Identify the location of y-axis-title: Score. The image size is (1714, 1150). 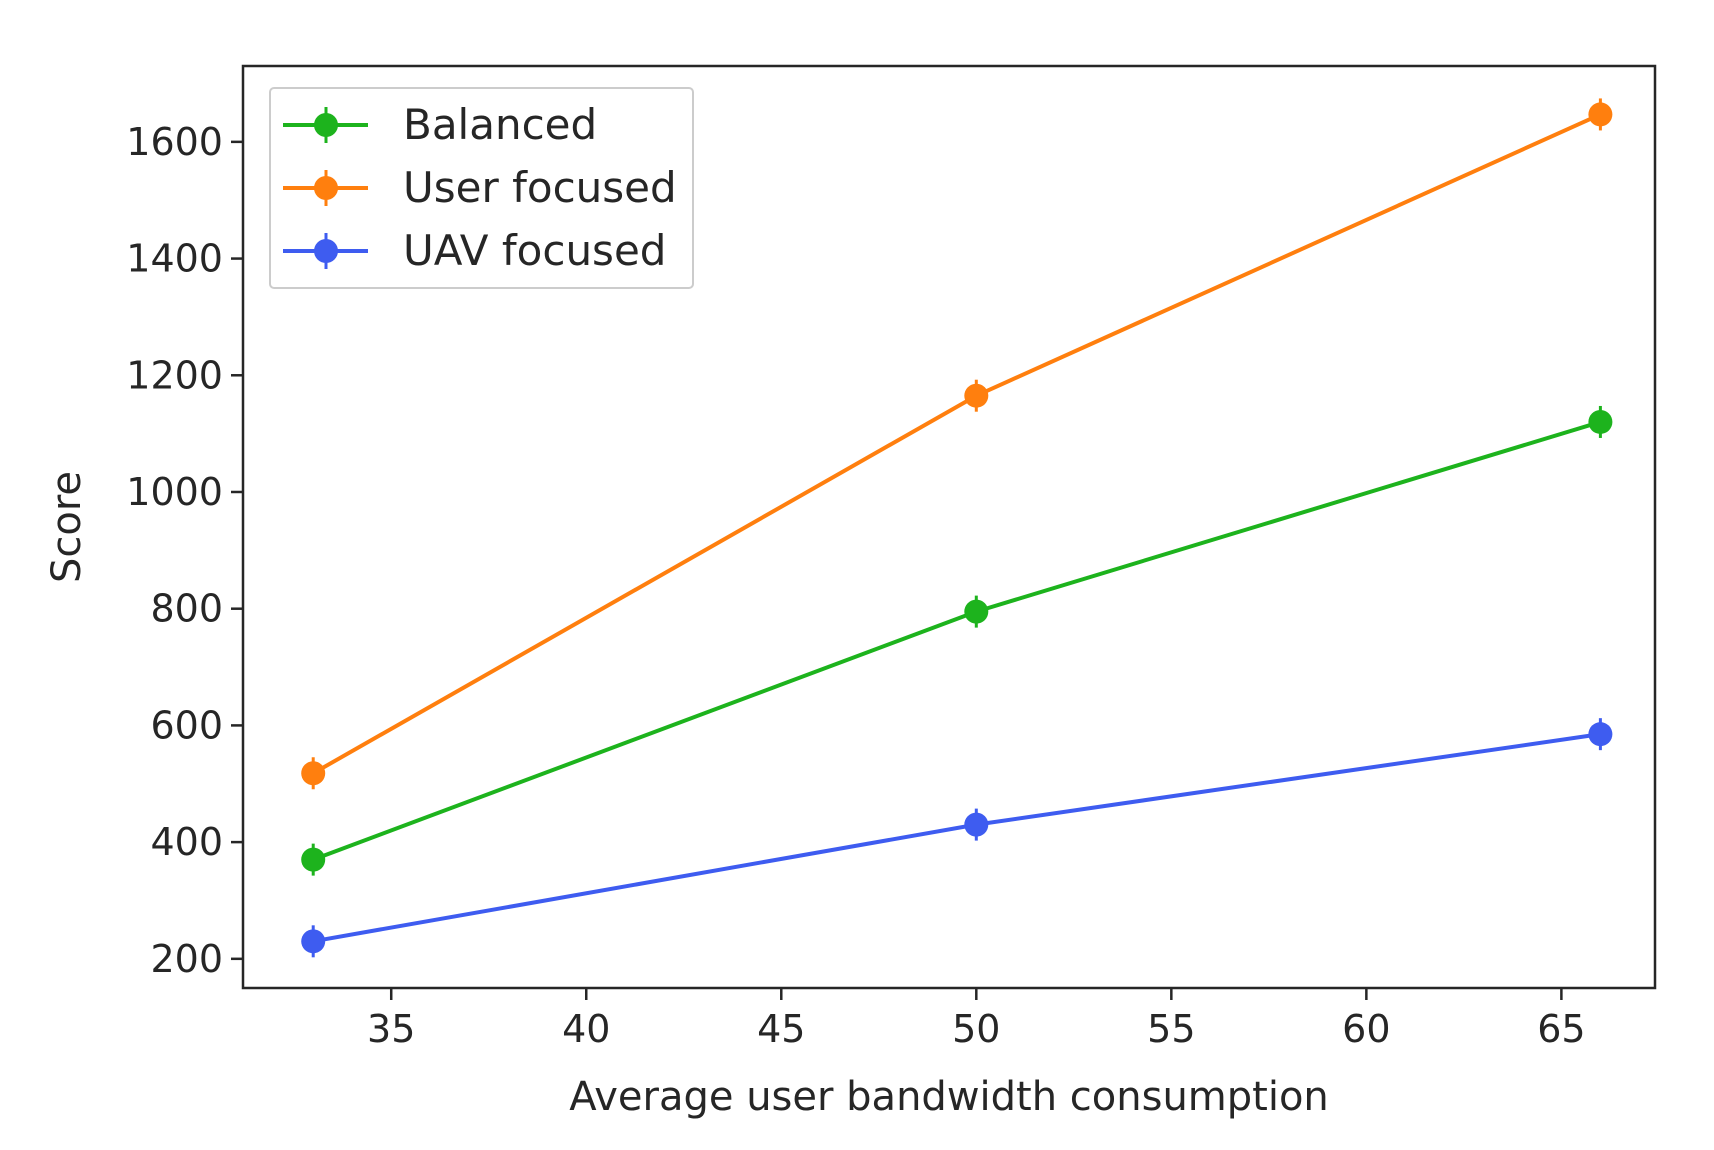
(67, 527).